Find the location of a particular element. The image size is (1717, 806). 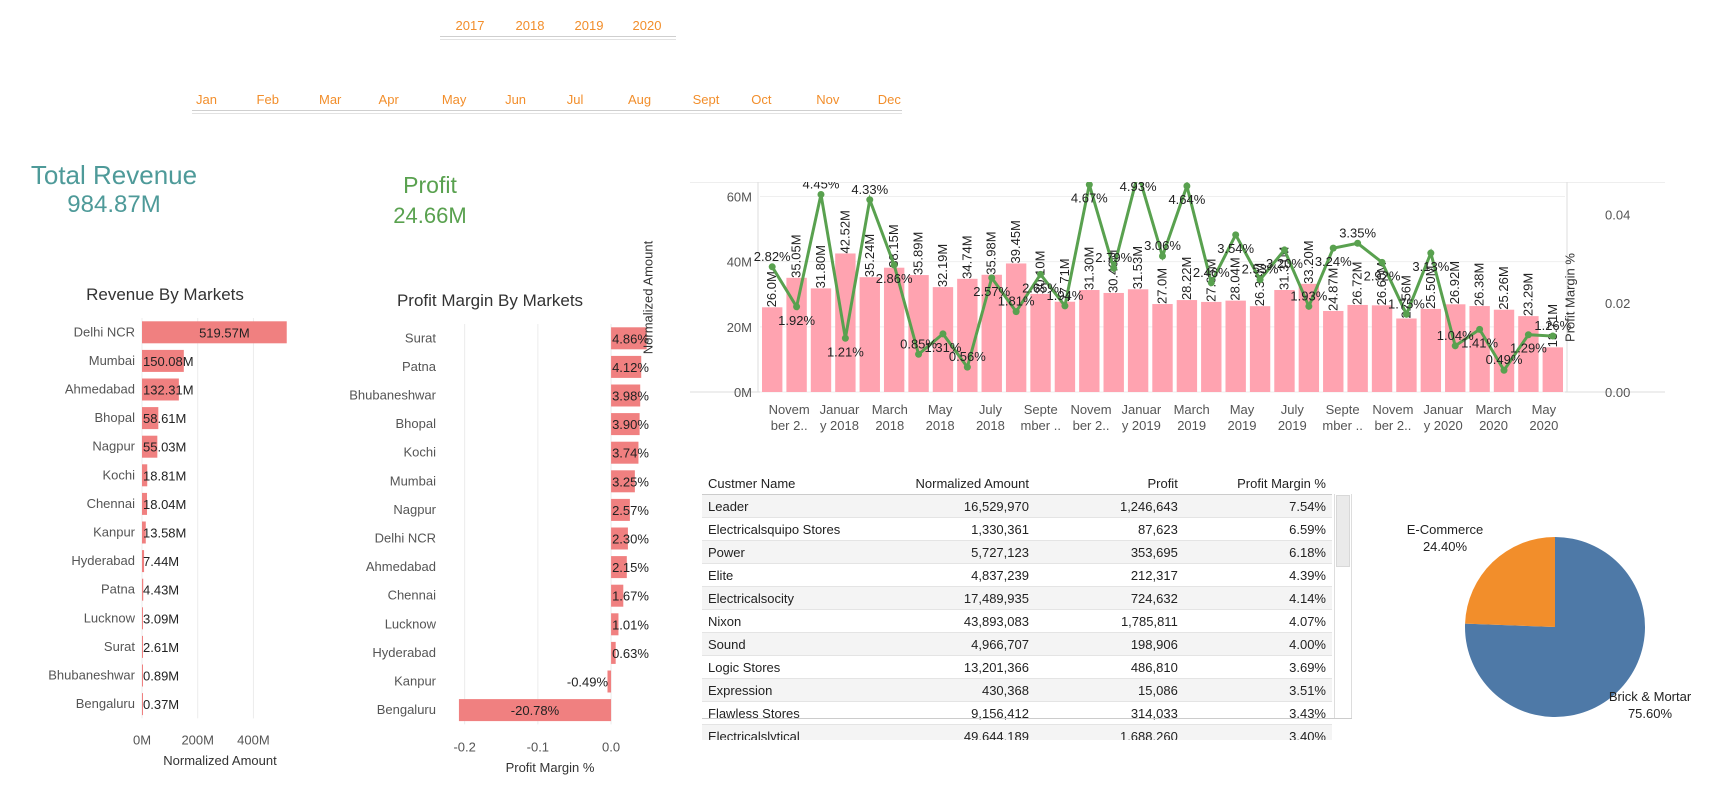

table-row: Nixon 43,893,083 1,785,811 4.07% is located at coordinates (1017, 621).